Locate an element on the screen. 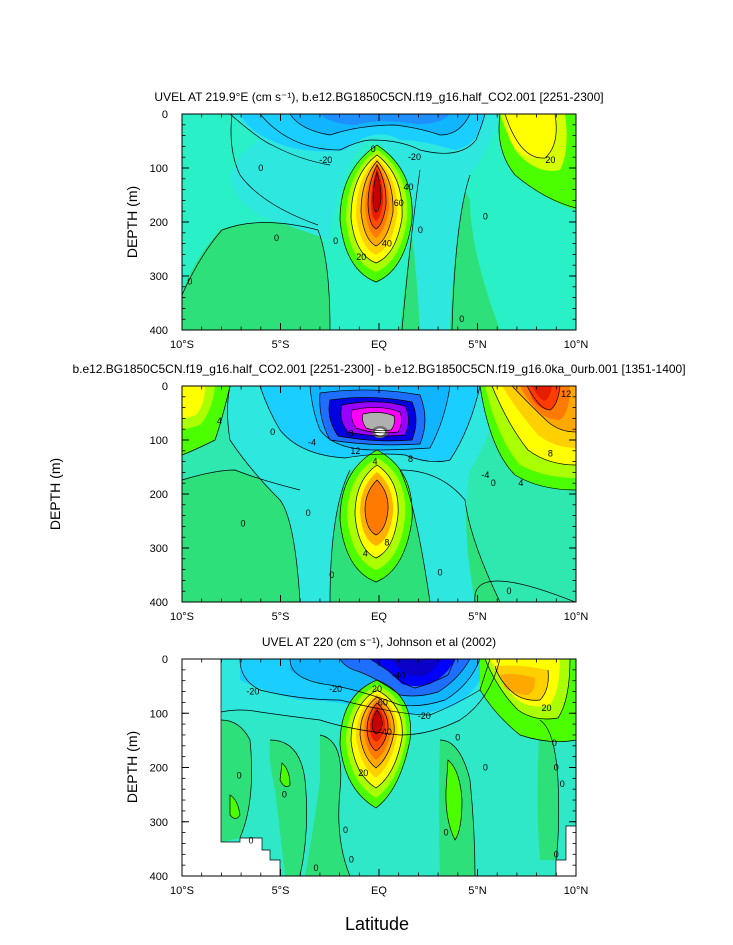  panel-1-contour-fill is located at coordinates (379, 222).